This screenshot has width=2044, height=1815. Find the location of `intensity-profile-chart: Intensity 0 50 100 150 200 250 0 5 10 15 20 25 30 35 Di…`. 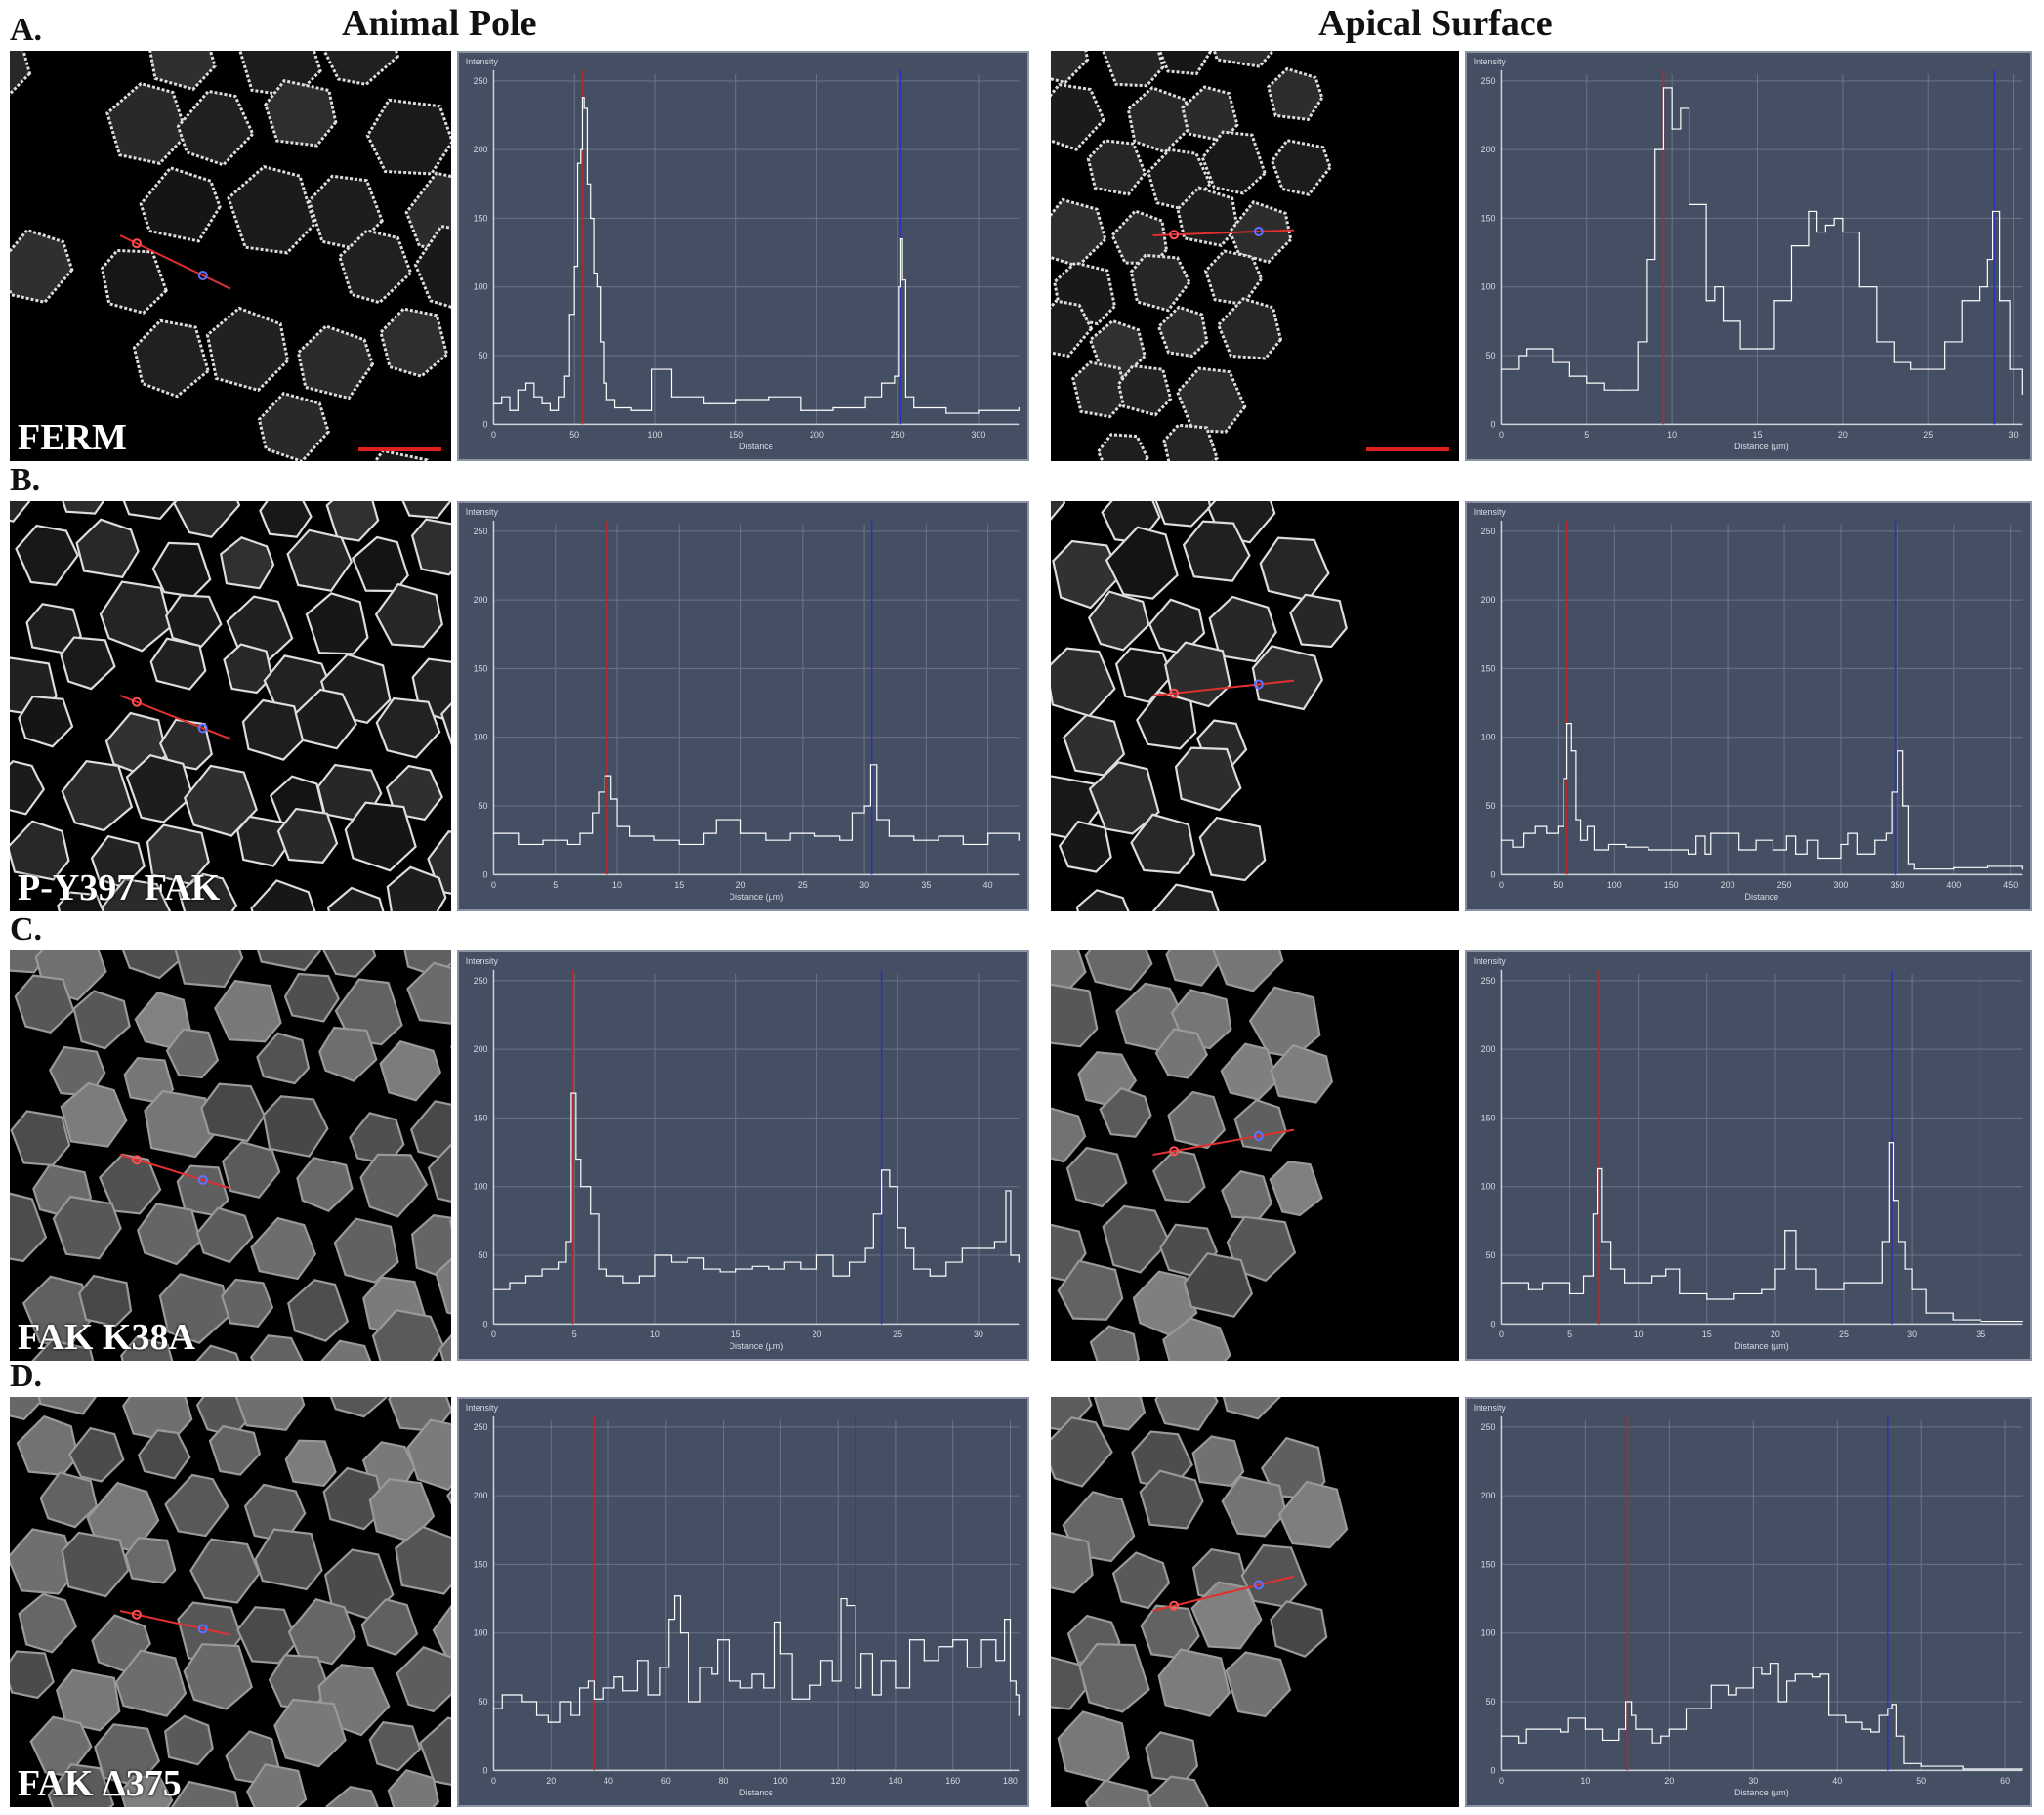

intensity-profile-chart: Intensity 0 50 100 150 200 250 0 5 10 15 20 25 30 35 Di… is located at coordinates (1748, 1155).